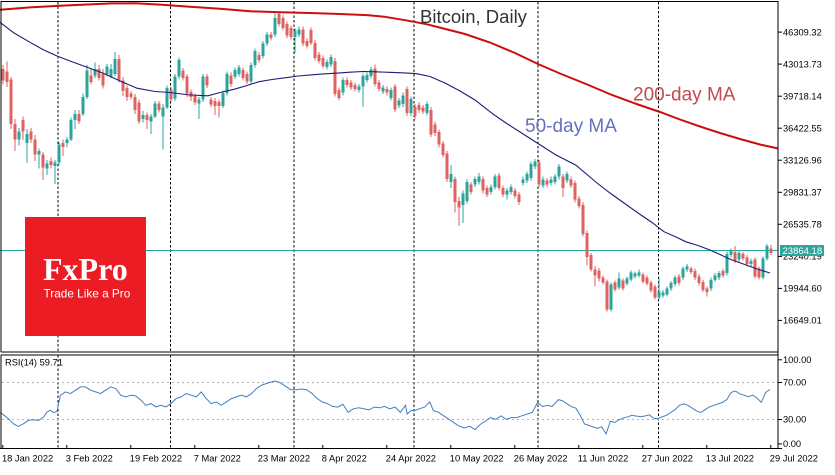 The image size is (835, 475). What do you see at coordinates (802, 32) in the screenshot?
I see `svg-text: 46309.32` at bounding box center [802, 32].